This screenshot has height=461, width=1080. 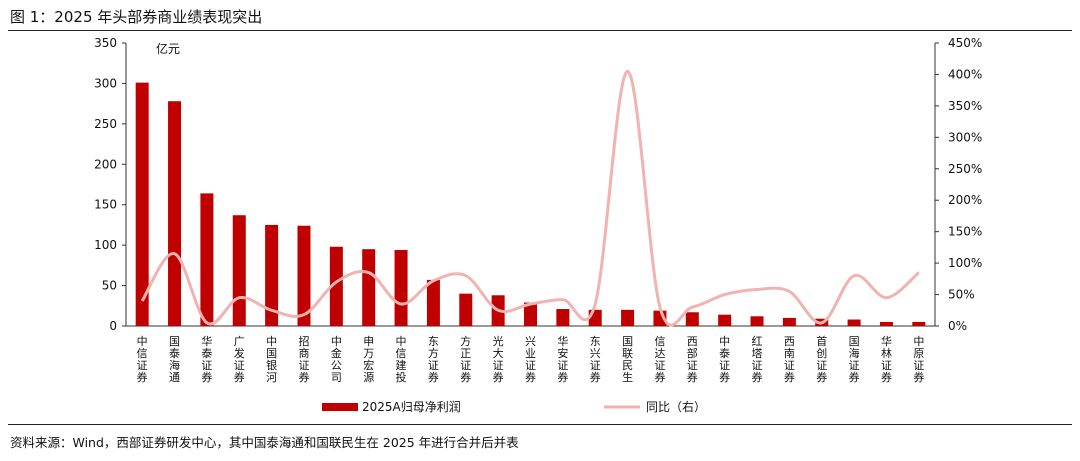 I want to click on category-label: 申万宏源, so click(x=368, y=359).